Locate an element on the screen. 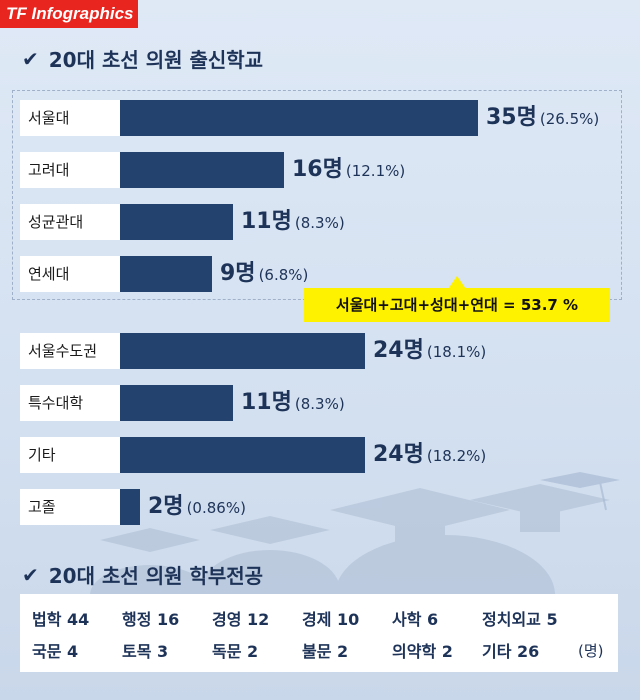 This screenshot has height=700, width=640. major-item: 불문 2 is located at coordinates (325, 651).